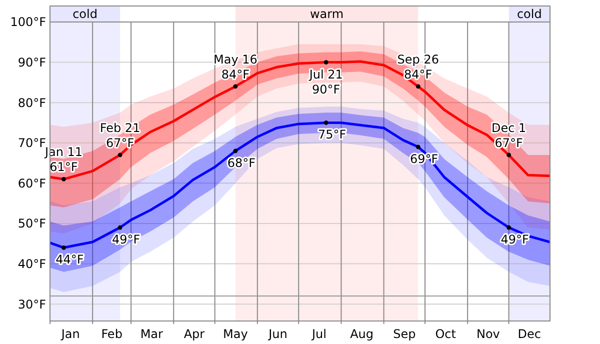  What do you see at coordinates (32, 263) in the screenshot?
I see `y-tick-label: 40°F` at bounding box center [32, 263].